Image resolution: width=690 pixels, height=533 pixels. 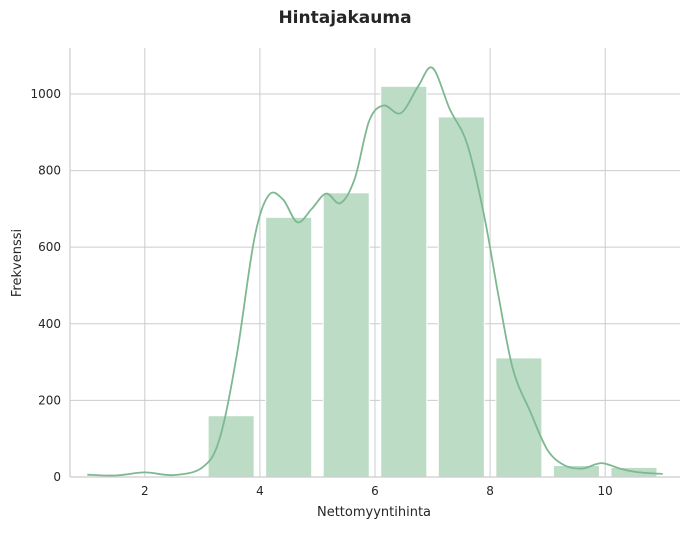 What do you see at coordinates (49, 324) in the screenshot?
I see `y-tick-label: 400` at bounding box center [49, 324].